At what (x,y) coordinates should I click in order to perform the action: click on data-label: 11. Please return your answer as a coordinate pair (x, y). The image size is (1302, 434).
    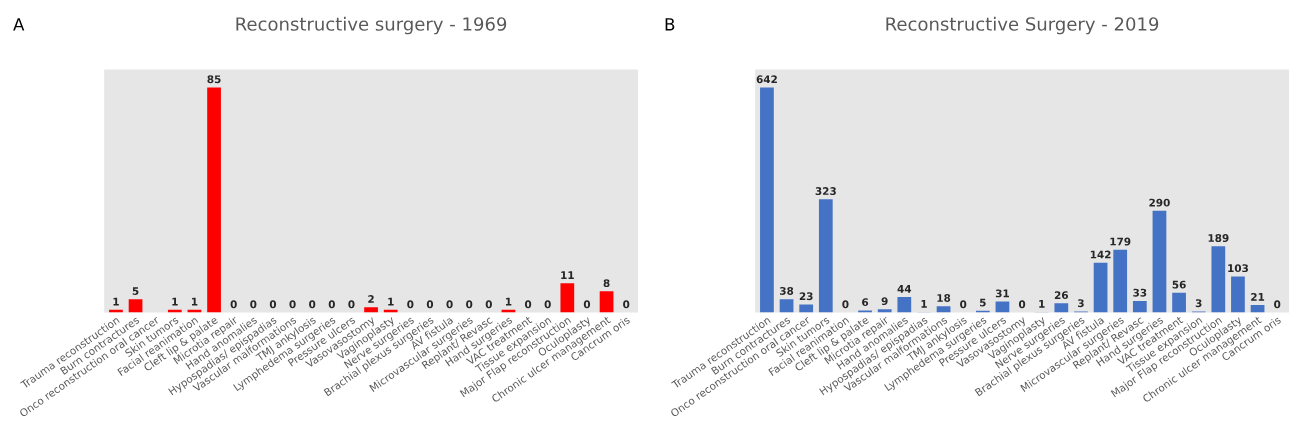
    Looking at the image, I should click on (567, 275).